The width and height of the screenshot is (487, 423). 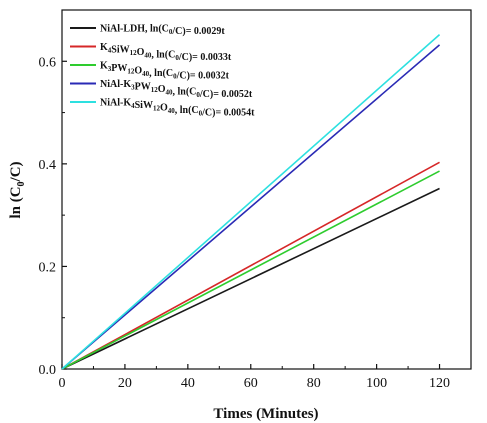 What do you see at coordinates (166, 52) in the screenshot?
I see `legend-label-2: K4SiW12O40, ln(C0/C)= 0.0033t` at bounding box center [166, 52].